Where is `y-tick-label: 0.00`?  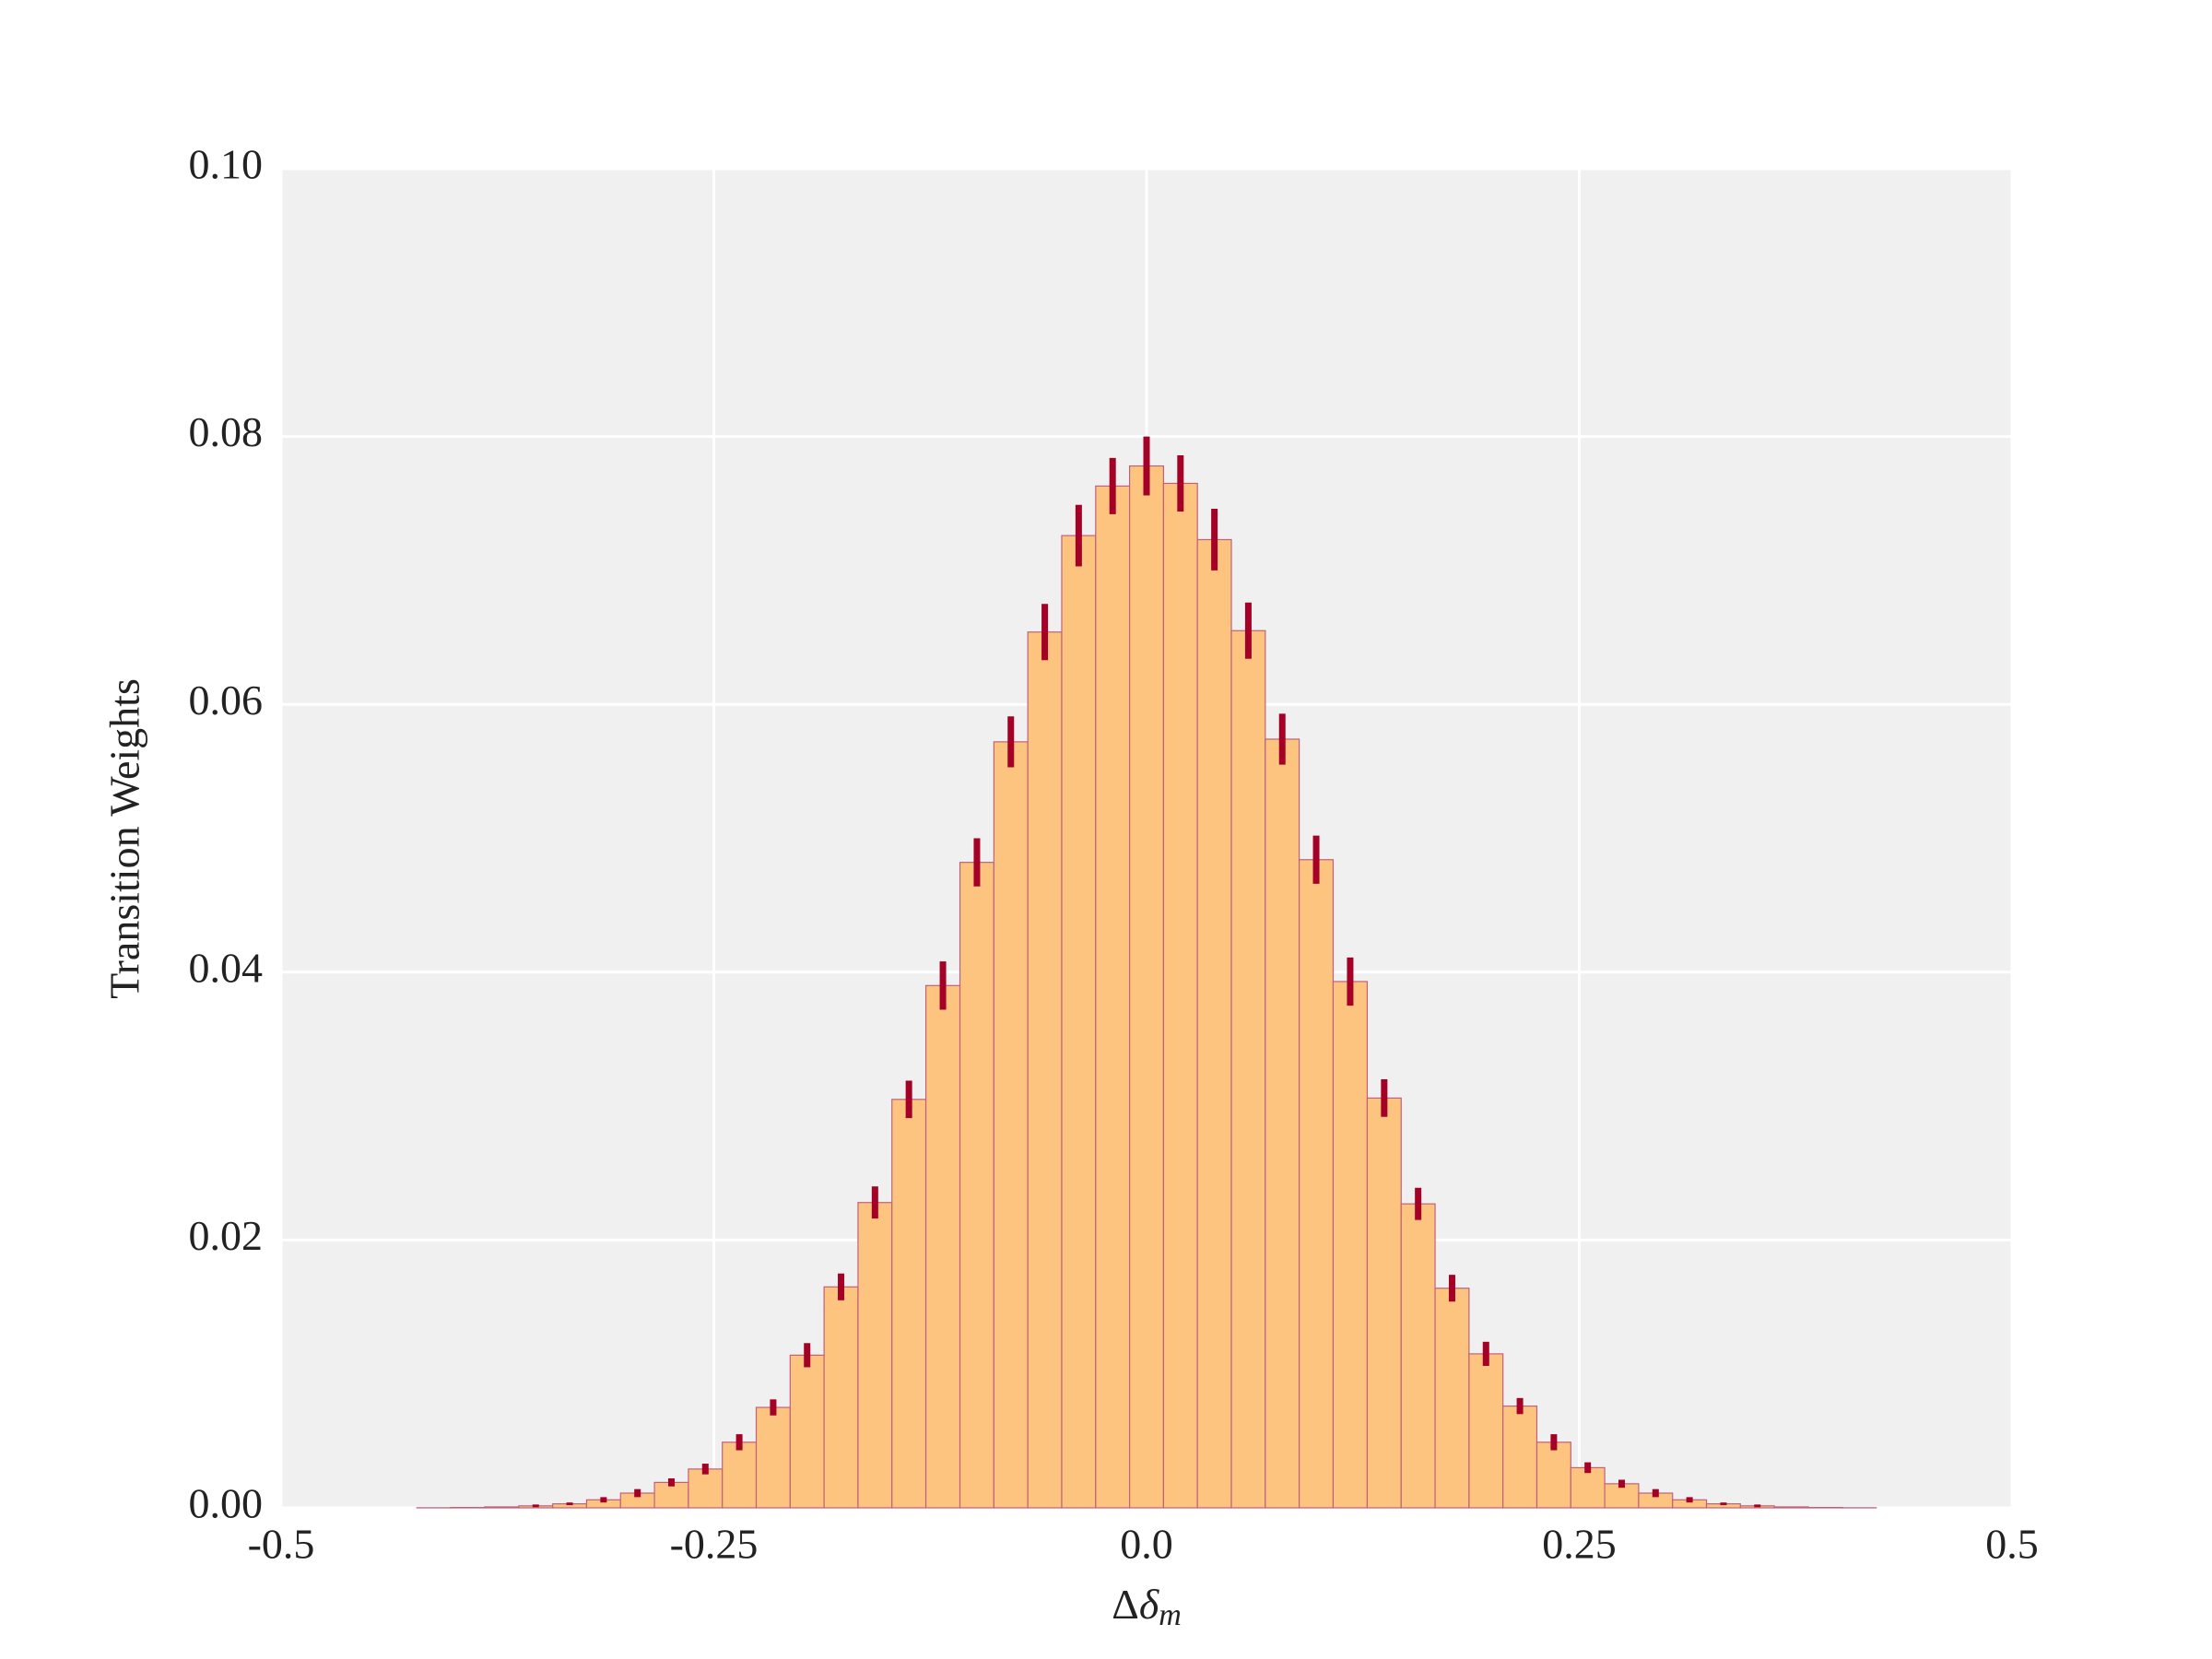 y-tick-label: 0.00 is located at coordinates (226, 1503).